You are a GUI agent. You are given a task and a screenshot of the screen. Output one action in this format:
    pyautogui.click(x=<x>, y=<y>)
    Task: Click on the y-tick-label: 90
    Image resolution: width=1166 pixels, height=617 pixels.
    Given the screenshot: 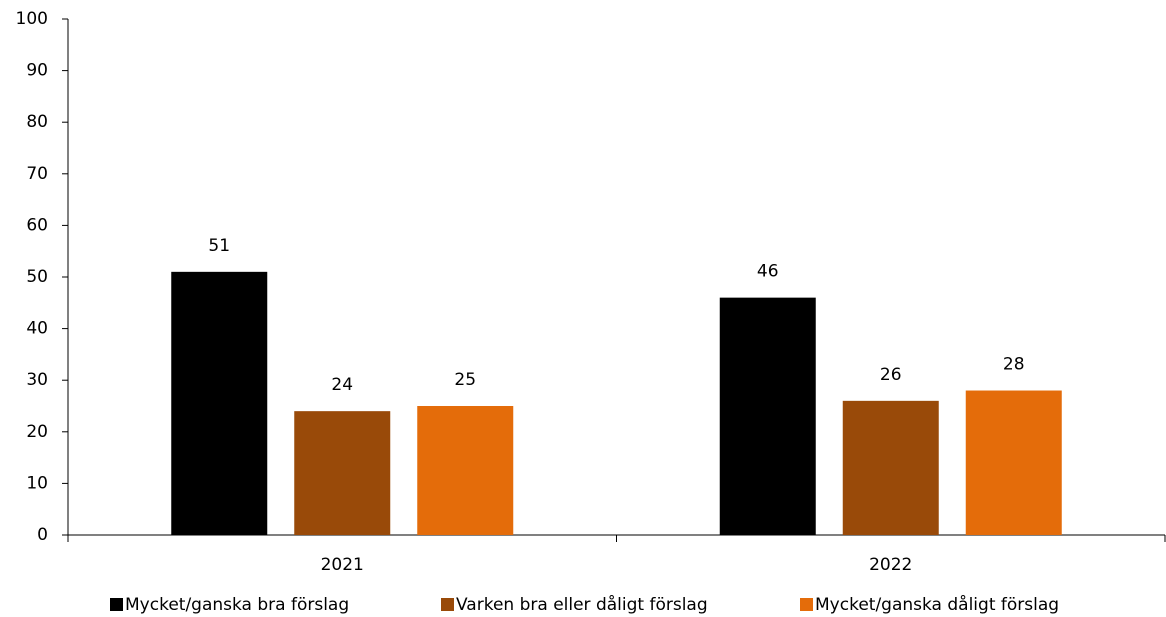 What is the action you would take?
    pyautogui.click(x=37, y=71)
    